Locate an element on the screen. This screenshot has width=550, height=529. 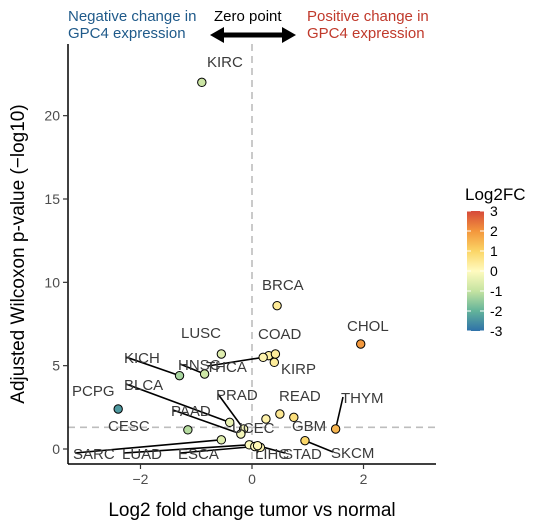
y-tick-label: 15 is located at coordinates (52, 199).